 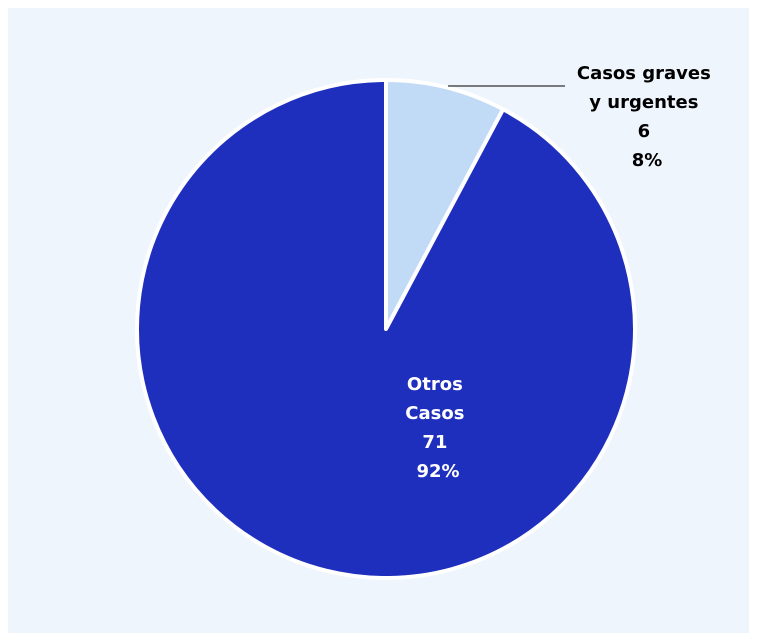 What do you see at coordinates (643, 102) in the screenshot?
I see `slice-label-line-2: y urgentes` at bounding box center [643, 102].